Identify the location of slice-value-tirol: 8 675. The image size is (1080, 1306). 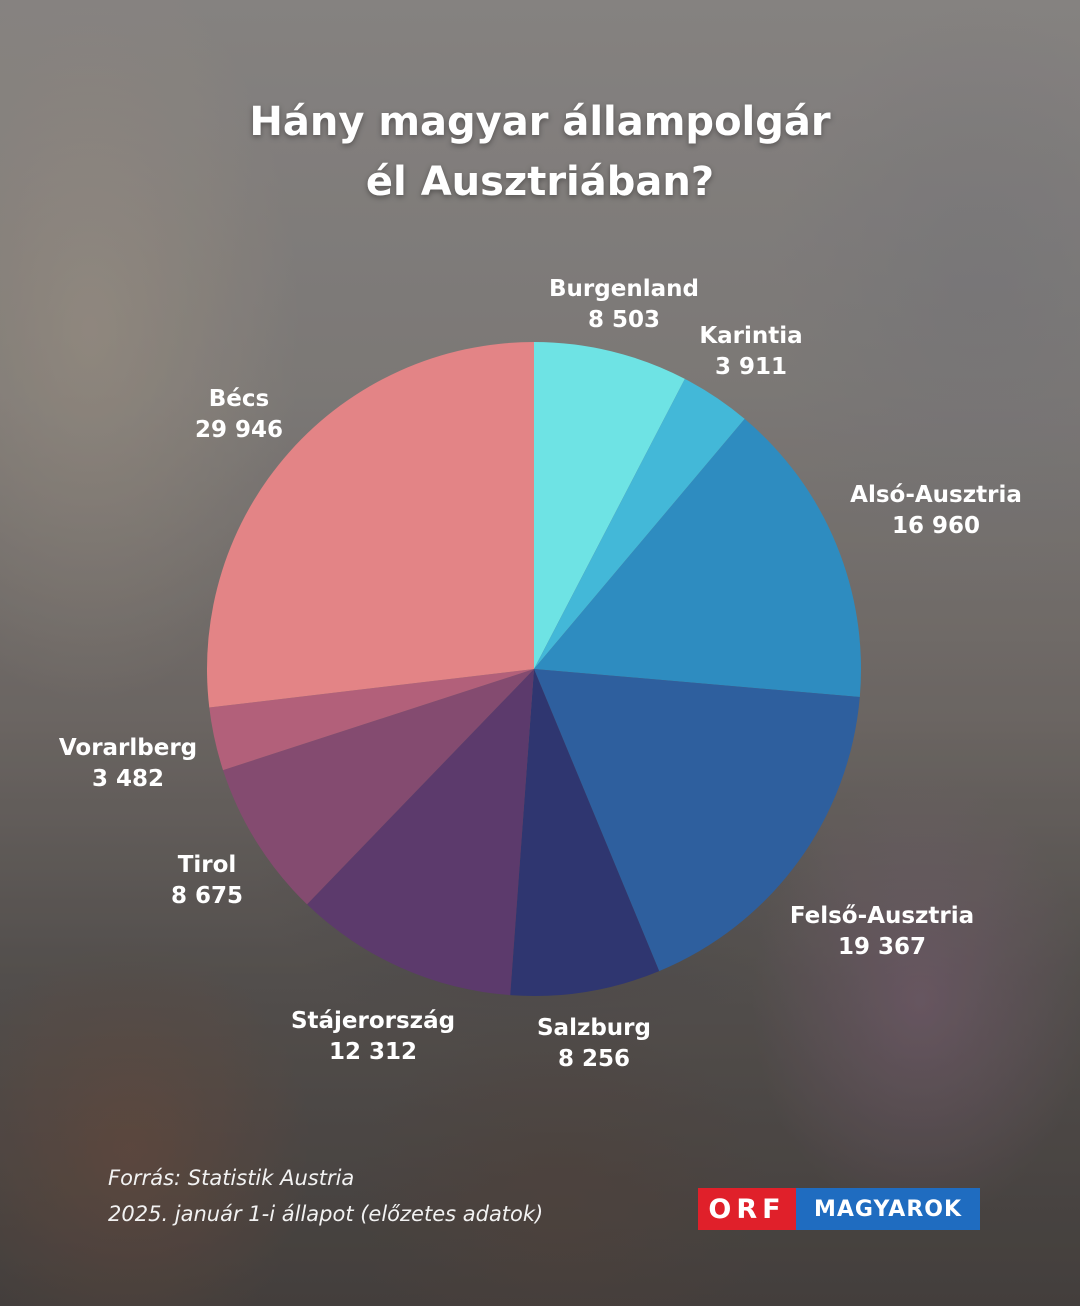
(207, 896).